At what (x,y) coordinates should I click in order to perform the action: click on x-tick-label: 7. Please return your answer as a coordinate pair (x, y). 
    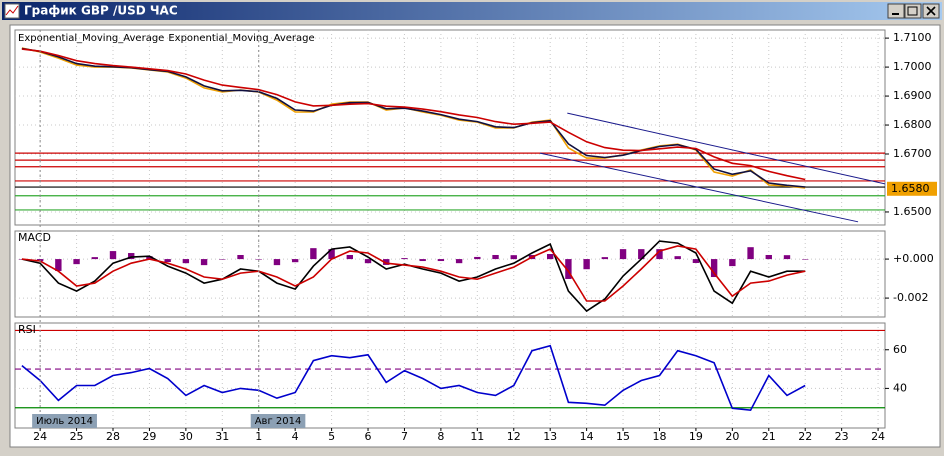
    Looking at the image, I should click on (404, 436).